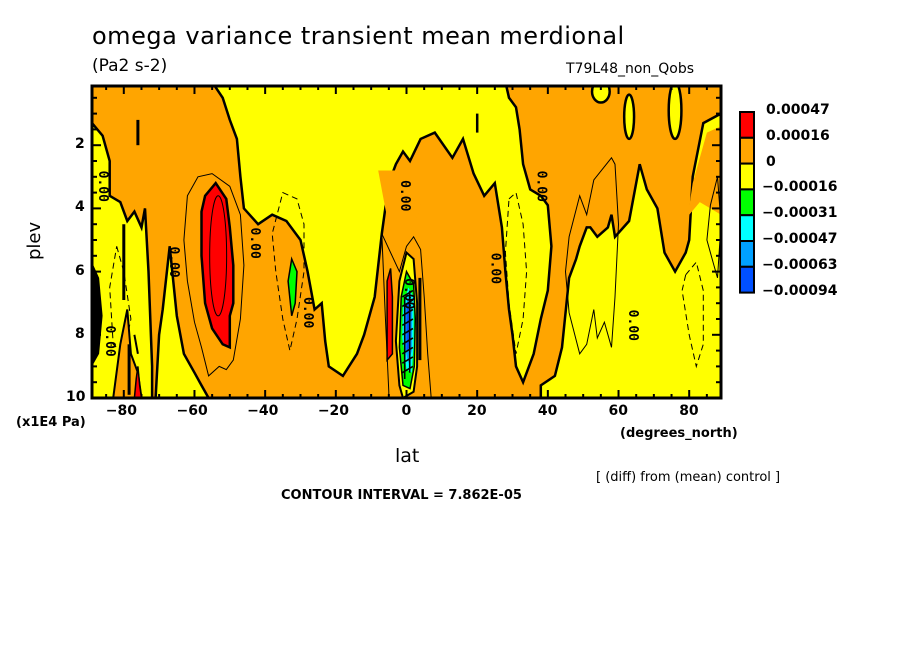 The image size is (904, 654). Describe the element at coordinates (121, 411) in the screenshot. I see `x-tick-label: −80` at that location.